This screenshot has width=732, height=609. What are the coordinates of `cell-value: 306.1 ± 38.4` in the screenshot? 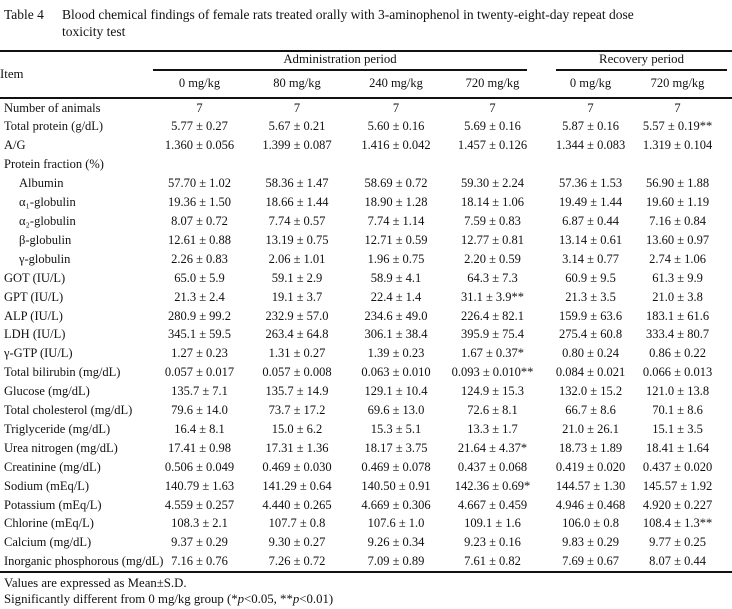 It's located at (396, 334).